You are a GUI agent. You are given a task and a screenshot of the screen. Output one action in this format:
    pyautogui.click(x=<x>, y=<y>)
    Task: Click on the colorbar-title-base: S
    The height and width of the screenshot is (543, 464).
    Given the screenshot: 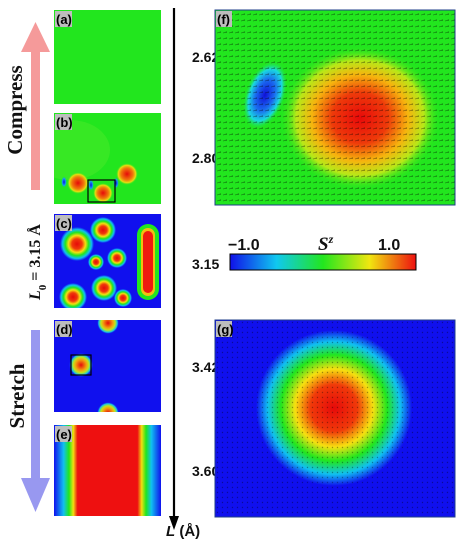 What is the action you would take?
    pyautogui.click(x=323, y=244)
    